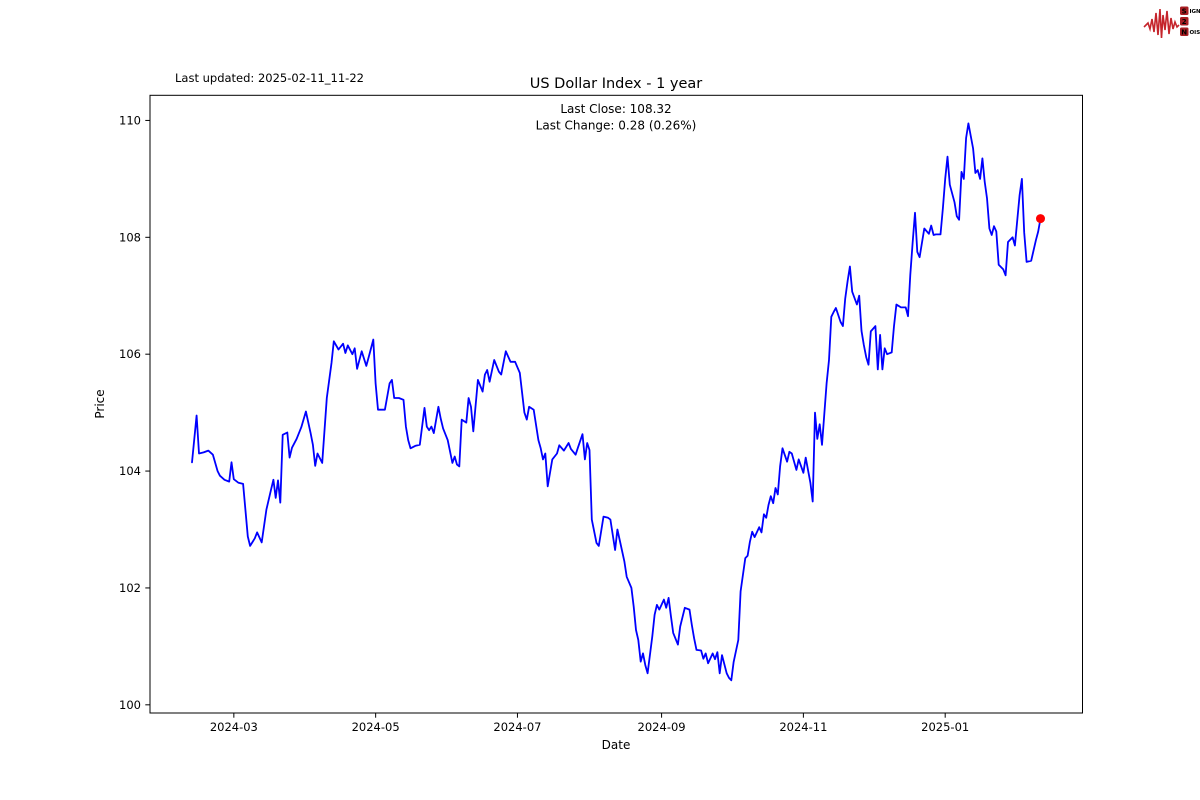  What do you see at coordinates (1195, 12) in the screenshot?
I see `logo-ignal-text: IGNAL` at bounding box center [1195, 12].